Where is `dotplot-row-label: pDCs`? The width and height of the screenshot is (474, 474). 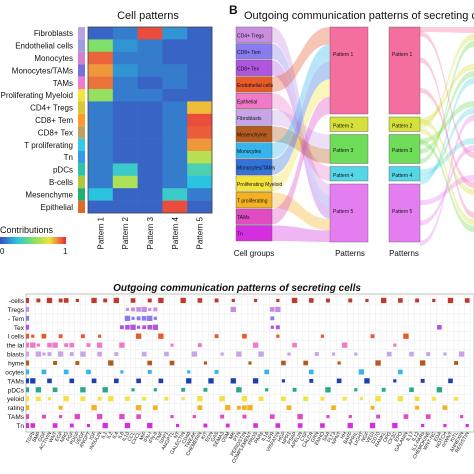 dotplot-row-label: pDCs is located at coordinates (16, 390).